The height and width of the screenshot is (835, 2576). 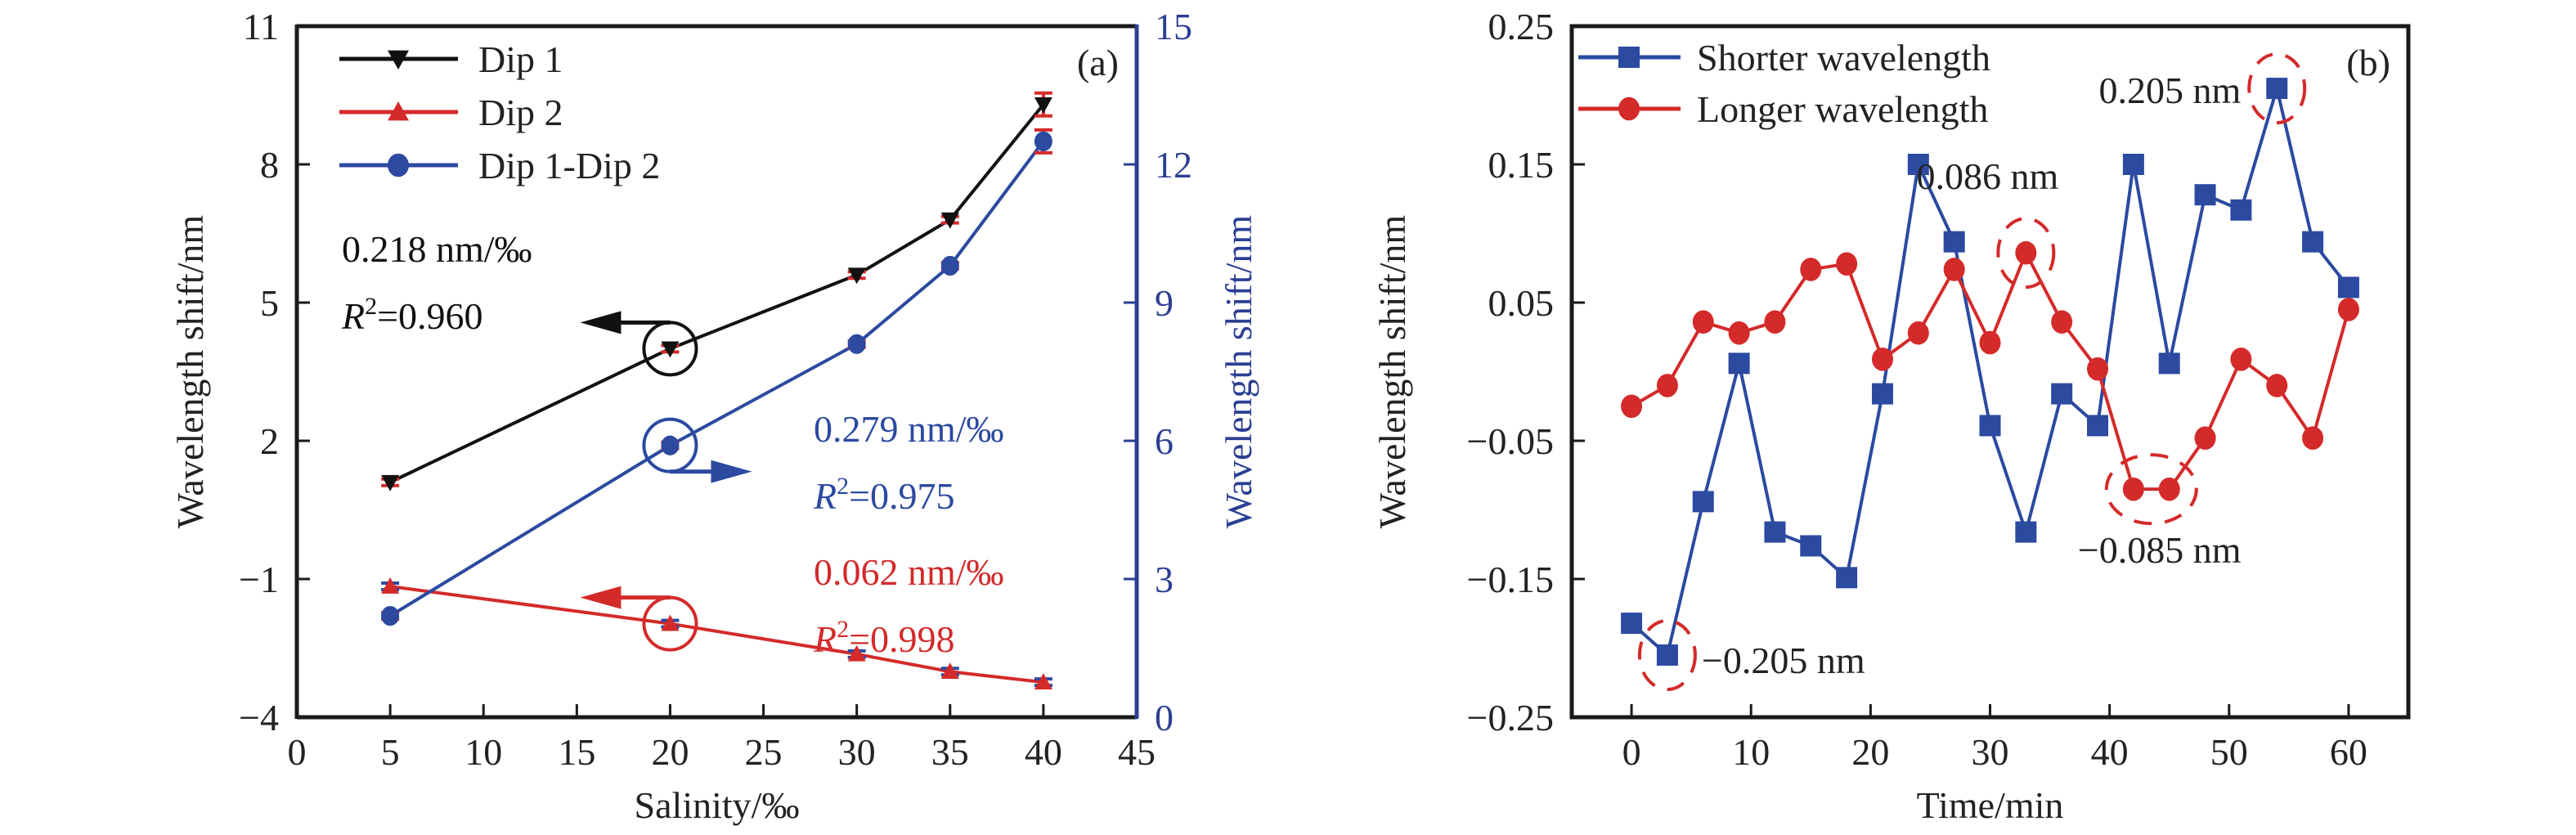 What do you see at coordinates (269, 303) in the screenshot?
I see `y-tick-label-left: 5` at bounding box center [269, 303].